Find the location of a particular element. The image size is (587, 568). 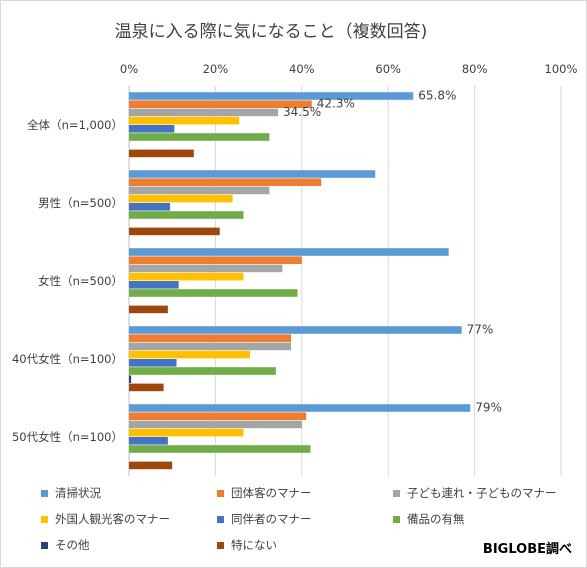

legend-item: 団体客のマナー is located at coordinates (264, 493).